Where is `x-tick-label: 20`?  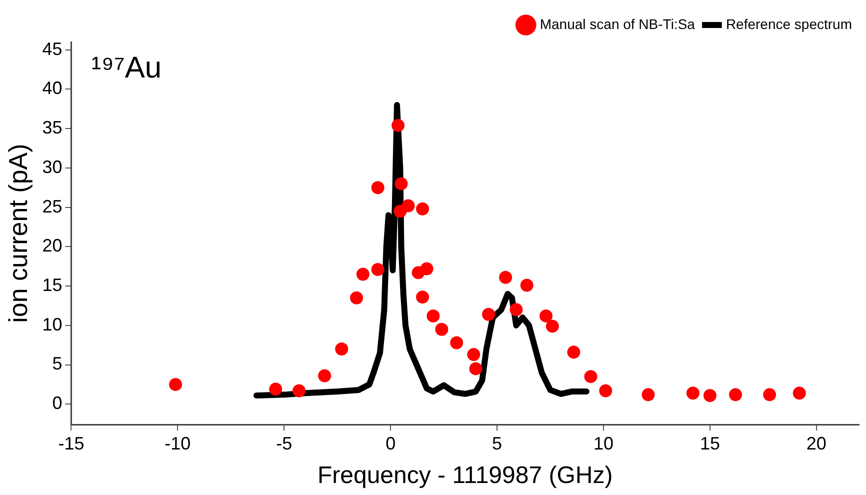 x-tick-label: 20 is located at coordinates (816, 443).